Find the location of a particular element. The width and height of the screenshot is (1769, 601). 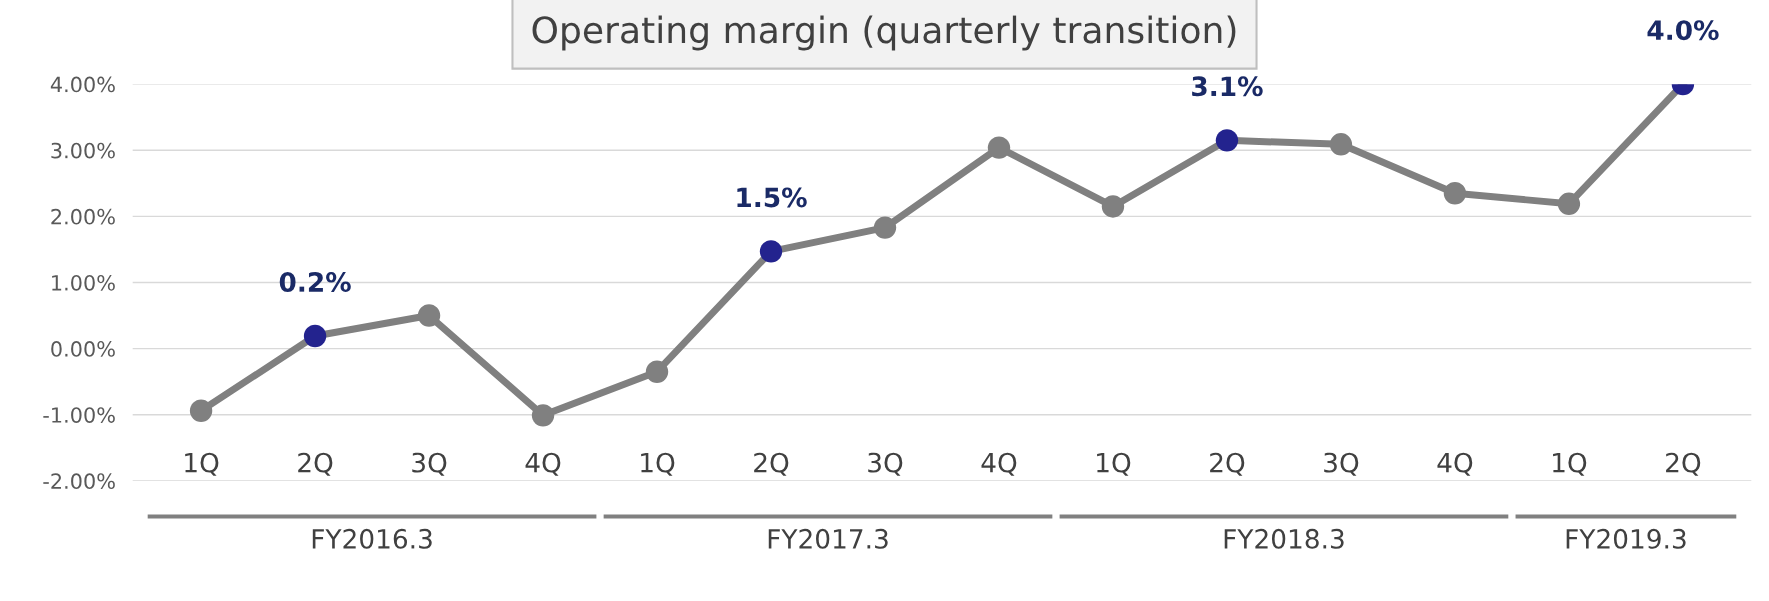

text: FY2017.3 is located at coordinates (828, 538).